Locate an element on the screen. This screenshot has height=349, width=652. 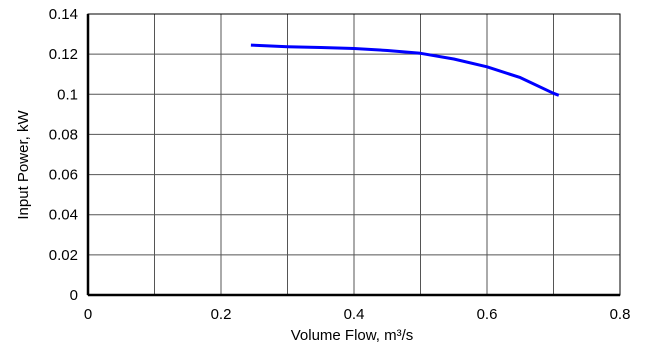
x-axis-title: Volume Flow, m³/s is located at coordinates (352, 335).